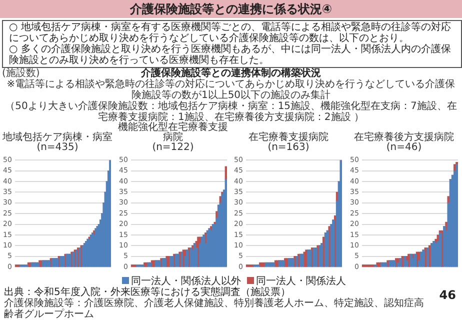  What do you see at coordinates (289, 137) in the screenshot?
I see `chart-title: 在宅療養支援病院` at bounding box center [289, 137].